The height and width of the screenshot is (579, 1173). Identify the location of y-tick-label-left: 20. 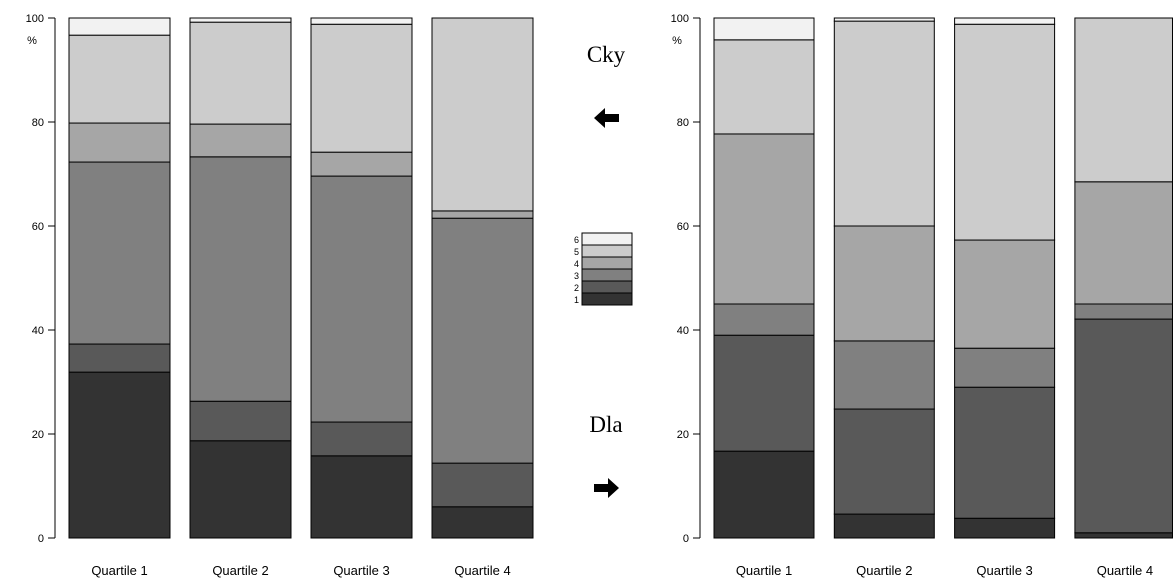
(38, 435).